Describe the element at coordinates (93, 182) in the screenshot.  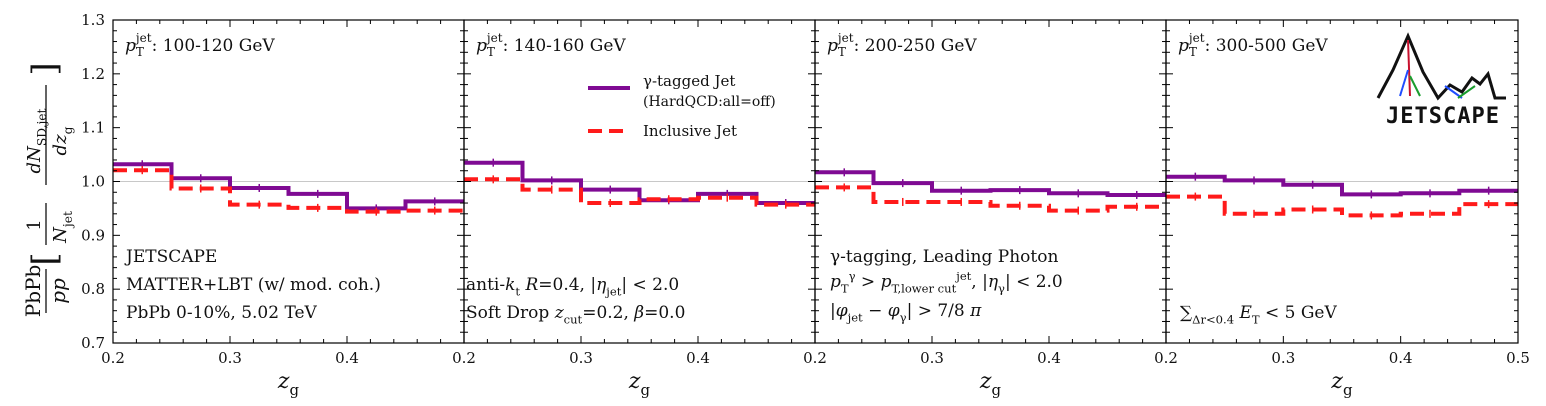
I see `y-tick-label: 1.0` at that location.